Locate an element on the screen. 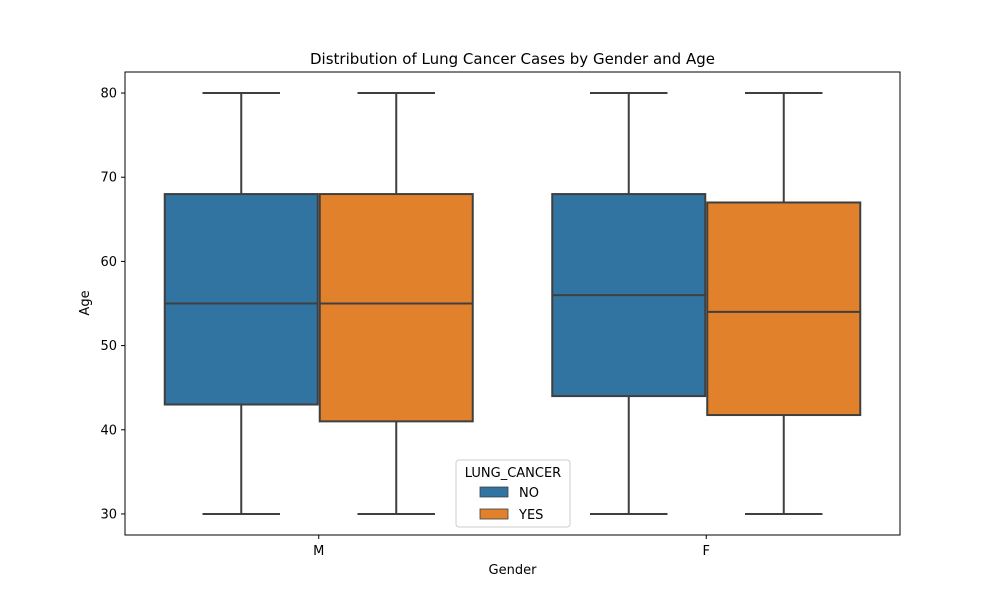 The width and height of the screenshot is (1000, 600). y-tick-label-70: 70 is located at coordinates (108, 178).